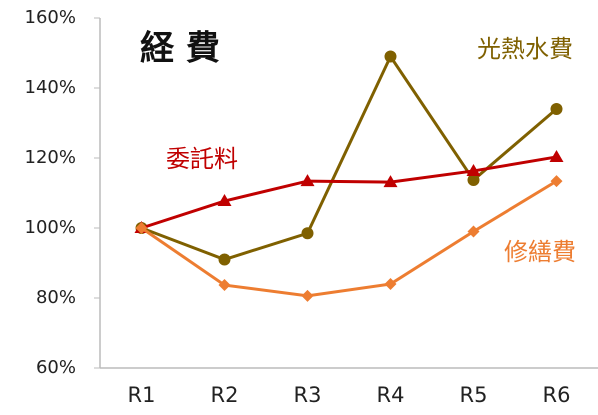 The height and width of the screenshot is (415, 598). I want to click on y-tick-label: 100%, so click(50, 227).